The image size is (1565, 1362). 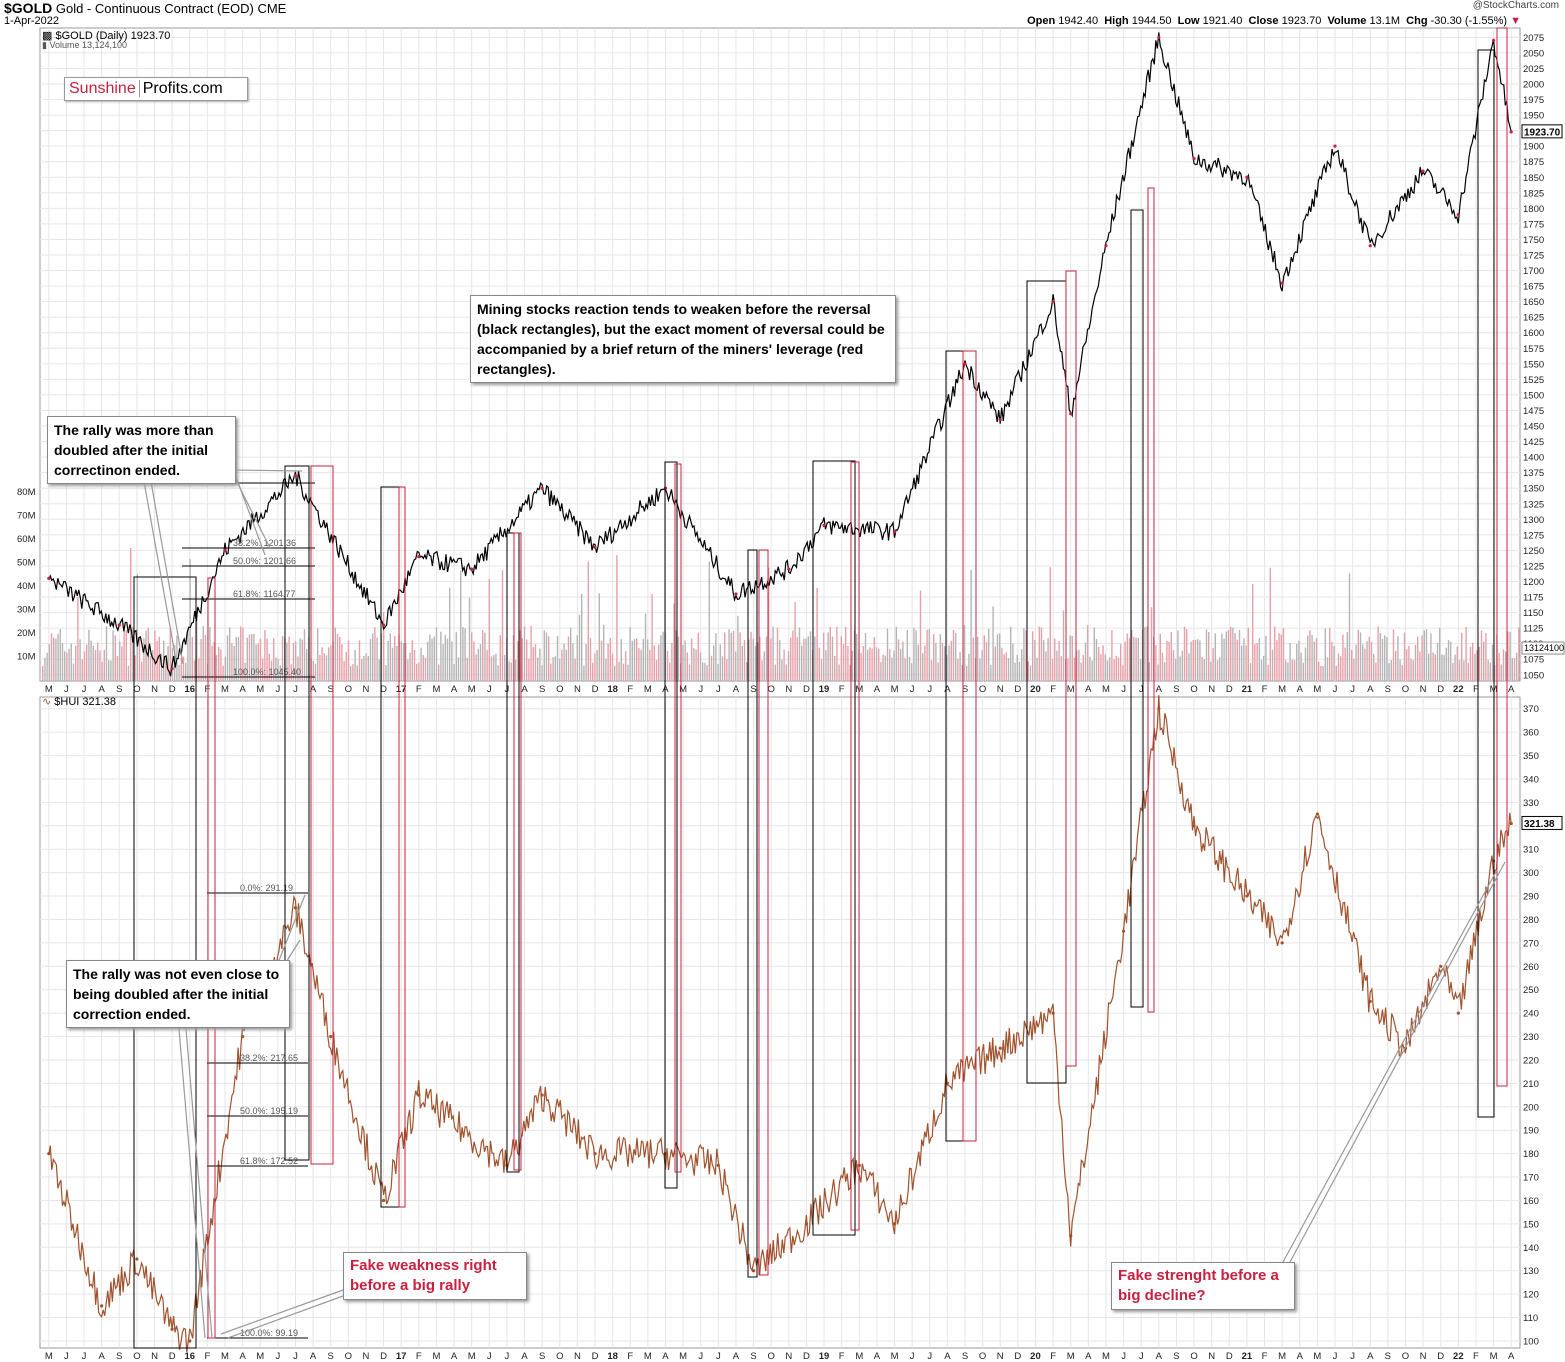 What do you see at coordinates (1533, 395) in the screenshot?
I see `gold-y-tick: 1500` at bounding box center [1533, 395].